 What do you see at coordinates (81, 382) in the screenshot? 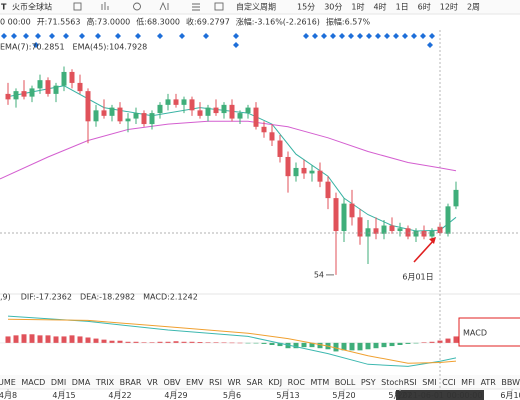
I see `indicator-tab: DMA` at bounding box center [81, 382].